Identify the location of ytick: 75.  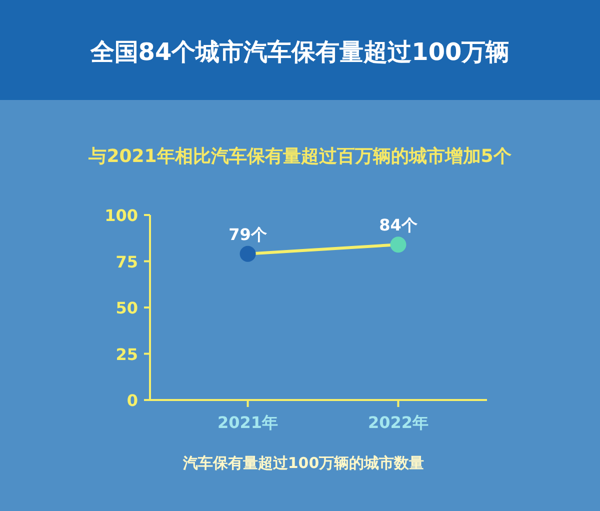
(127, 262).